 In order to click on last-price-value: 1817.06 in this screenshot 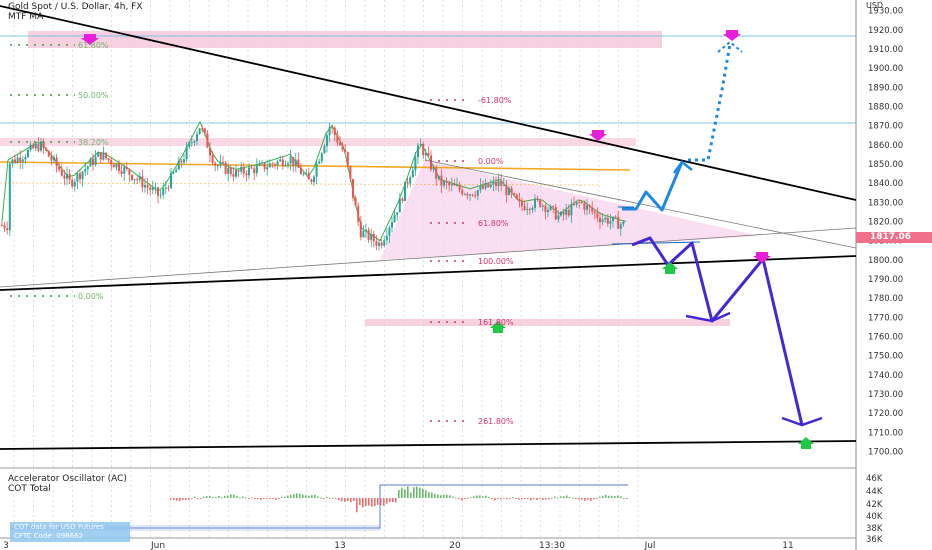, I will do `click(890, 237)`.